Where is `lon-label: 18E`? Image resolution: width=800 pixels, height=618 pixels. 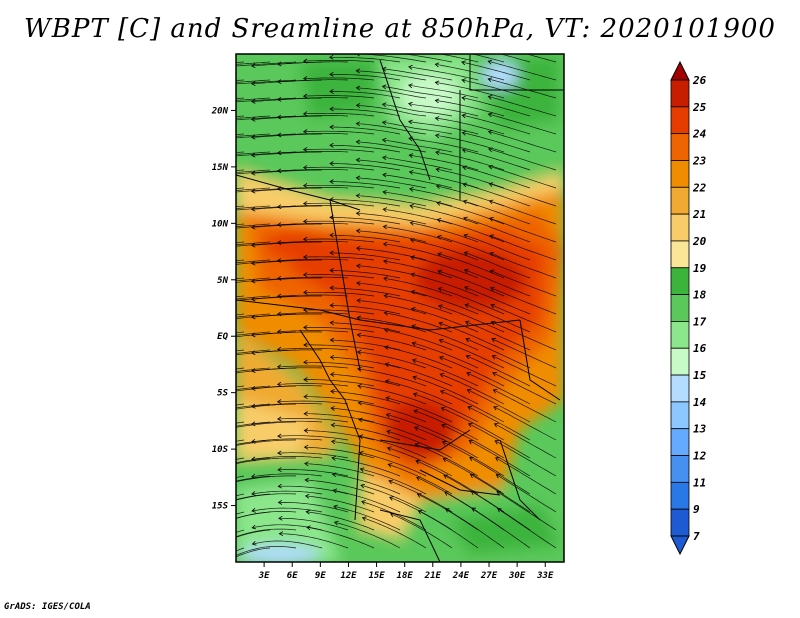
lon-label: 18E is located at coordinates (405, 576).